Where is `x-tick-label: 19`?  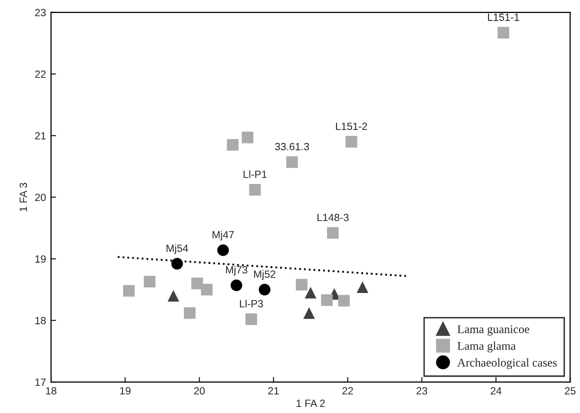 x-tick-label: 19 is located at coordinates (125, 391).